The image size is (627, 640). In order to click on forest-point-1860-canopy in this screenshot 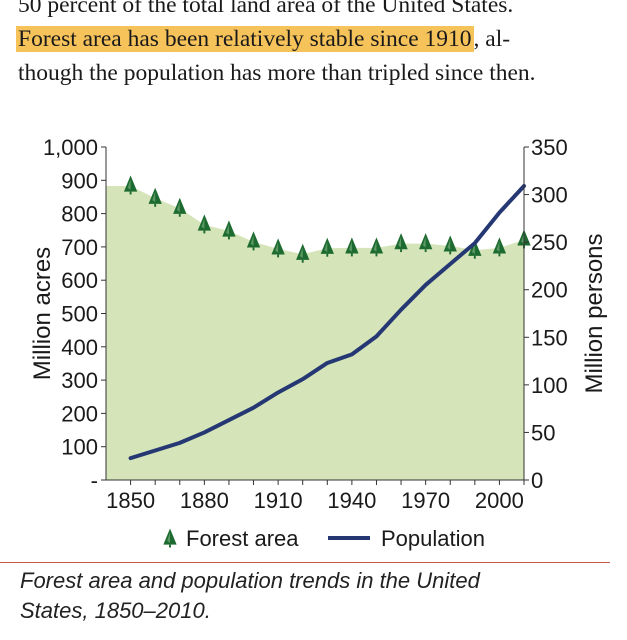, I will do `click(155, 195)`.